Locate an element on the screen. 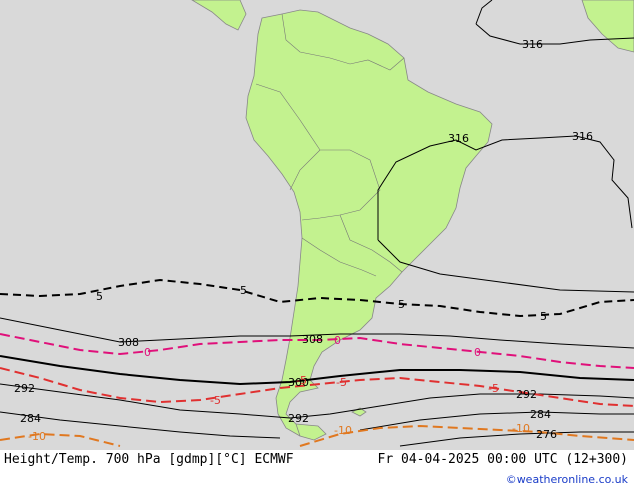 The height and width of the screenshot is (490, 634). map-title: Height/Temp. 700 hPa [gdmp][°C] ECMWF is located at coordinates (149, 459).